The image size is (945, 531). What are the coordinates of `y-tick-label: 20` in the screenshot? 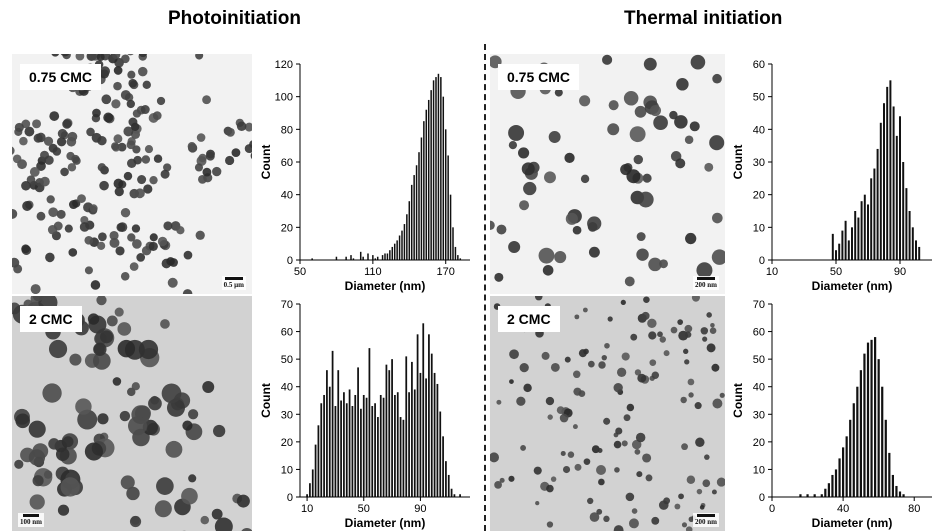 It's located at (287, 228).